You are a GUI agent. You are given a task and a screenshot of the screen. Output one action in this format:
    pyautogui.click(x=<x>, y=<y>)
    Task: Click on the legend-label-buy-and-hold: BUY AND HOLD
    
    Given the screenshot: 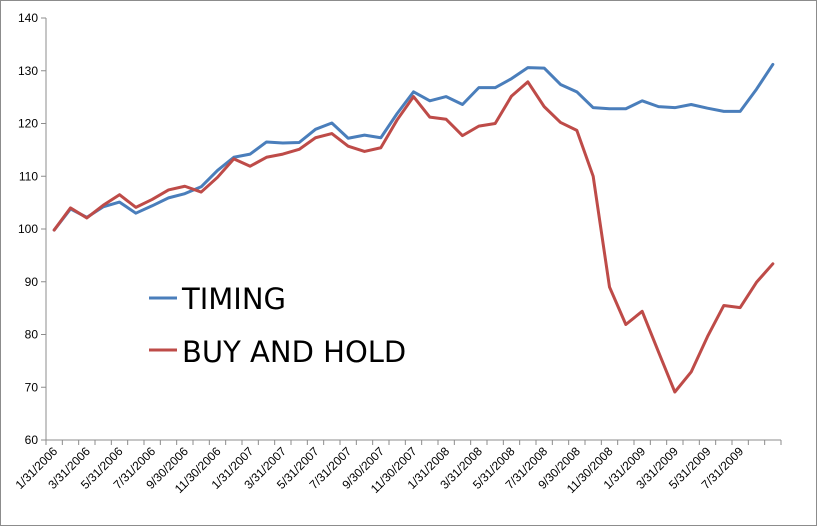 What is the action you would take?
    pyautogui.click(x=294, y=352)
    